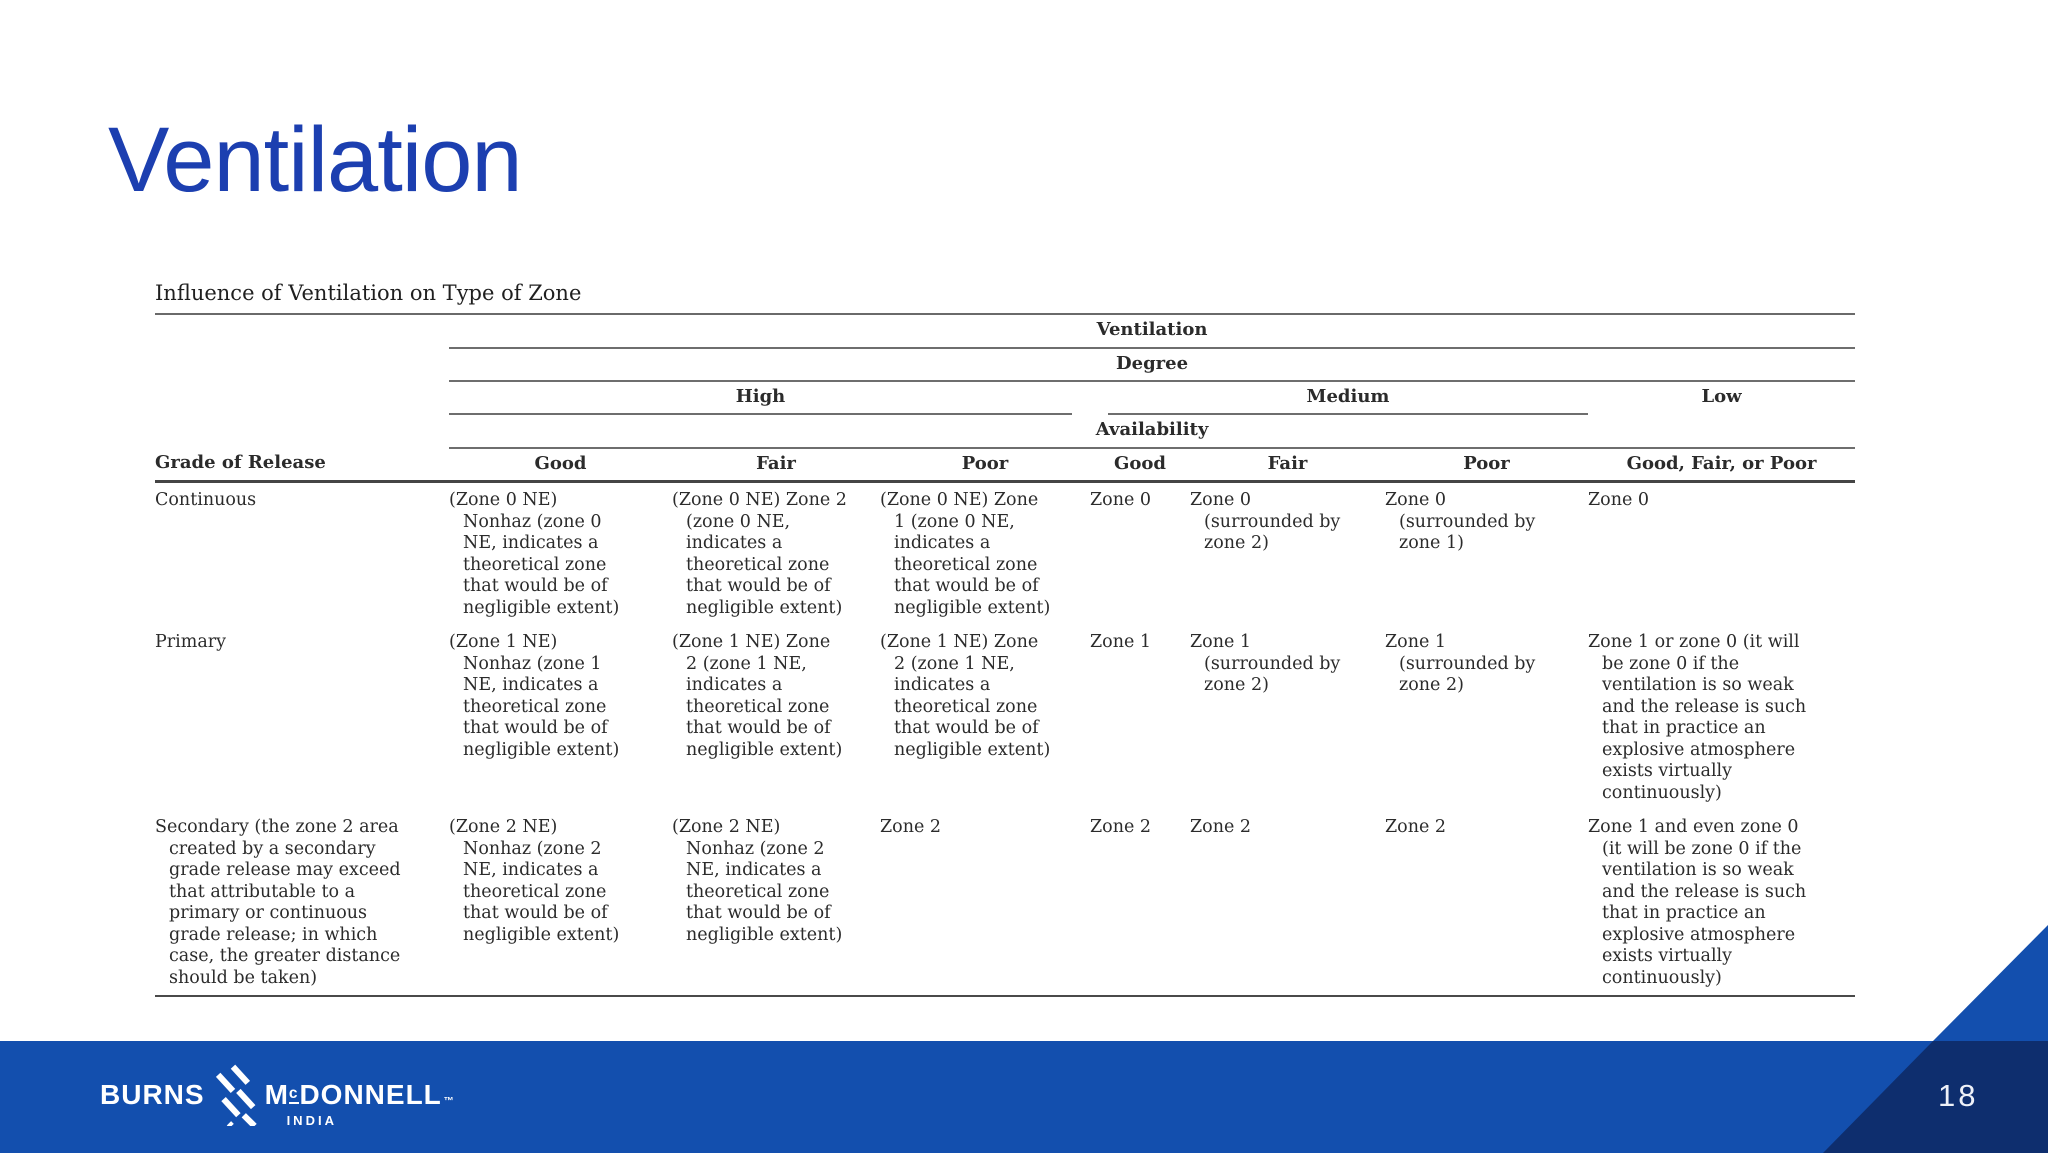 The width and height of the screenshot is (2048, 1153). Describe the element at coordinates (152, 1094) in the screenshot. I see `logo-burns-text: BURNS` at that location.